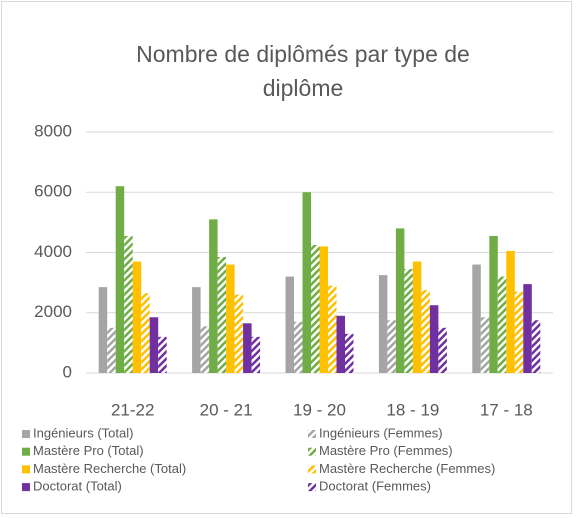 The height and width of the screenshot is (518, 577). What do you see at coordinates (53, 191) in the screenshot?
I see `y-tick-label: 6000` at bounding box center [53, 191].